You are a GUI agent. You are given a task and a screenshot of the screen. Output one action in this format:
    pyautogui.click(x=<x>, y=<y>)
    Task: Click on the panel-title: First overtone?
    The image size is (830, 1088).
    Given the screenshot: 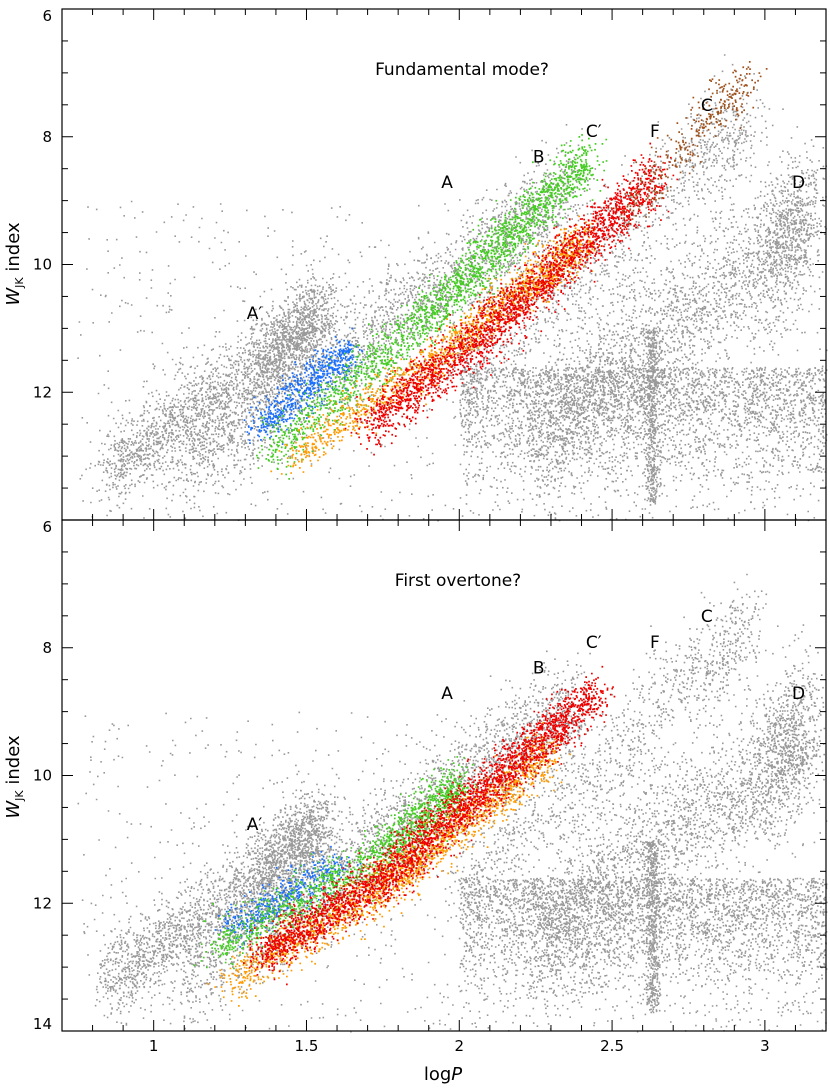 What is the action you would take?
    pyautogui.click(x=458, y=581)
    